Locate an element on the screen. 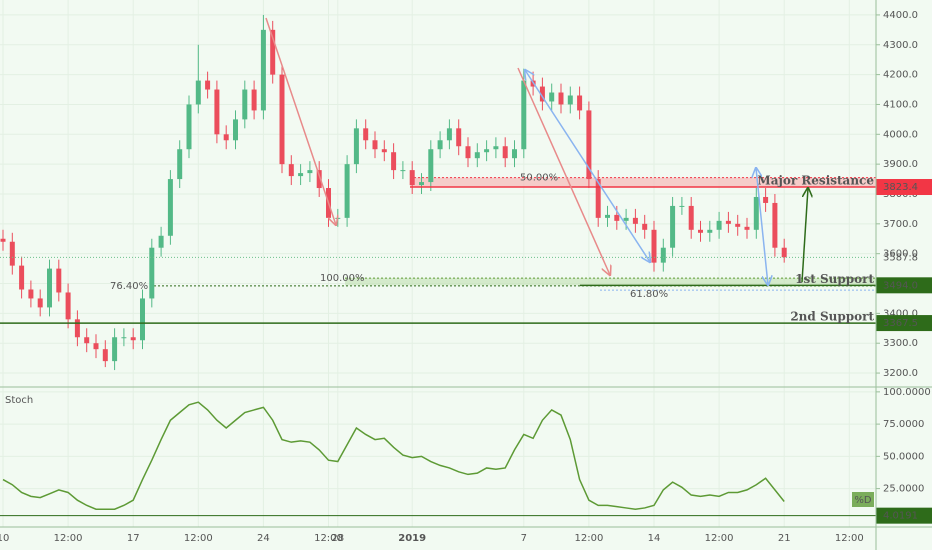 The width and height of the screenshot is (932, 550). x-tick-label: 17 is located at coordinates (133, 538).